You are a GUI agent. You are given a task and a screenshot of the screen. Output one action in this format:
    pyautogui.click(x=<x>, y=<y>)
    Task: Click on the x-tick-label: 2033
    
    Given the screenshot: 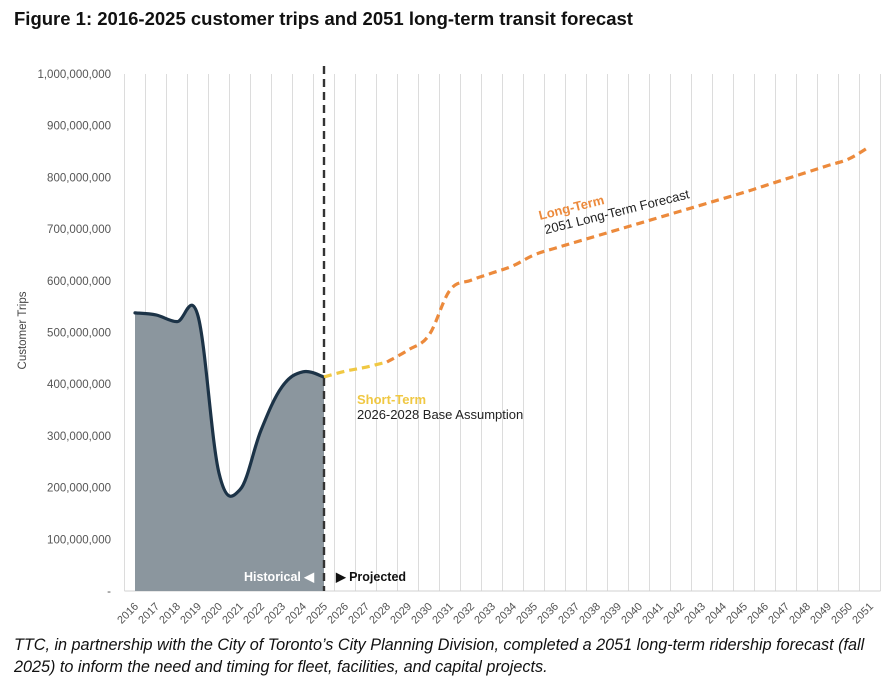 What is the action you would take?
    pyautogui.click(x=485, y=614)
    